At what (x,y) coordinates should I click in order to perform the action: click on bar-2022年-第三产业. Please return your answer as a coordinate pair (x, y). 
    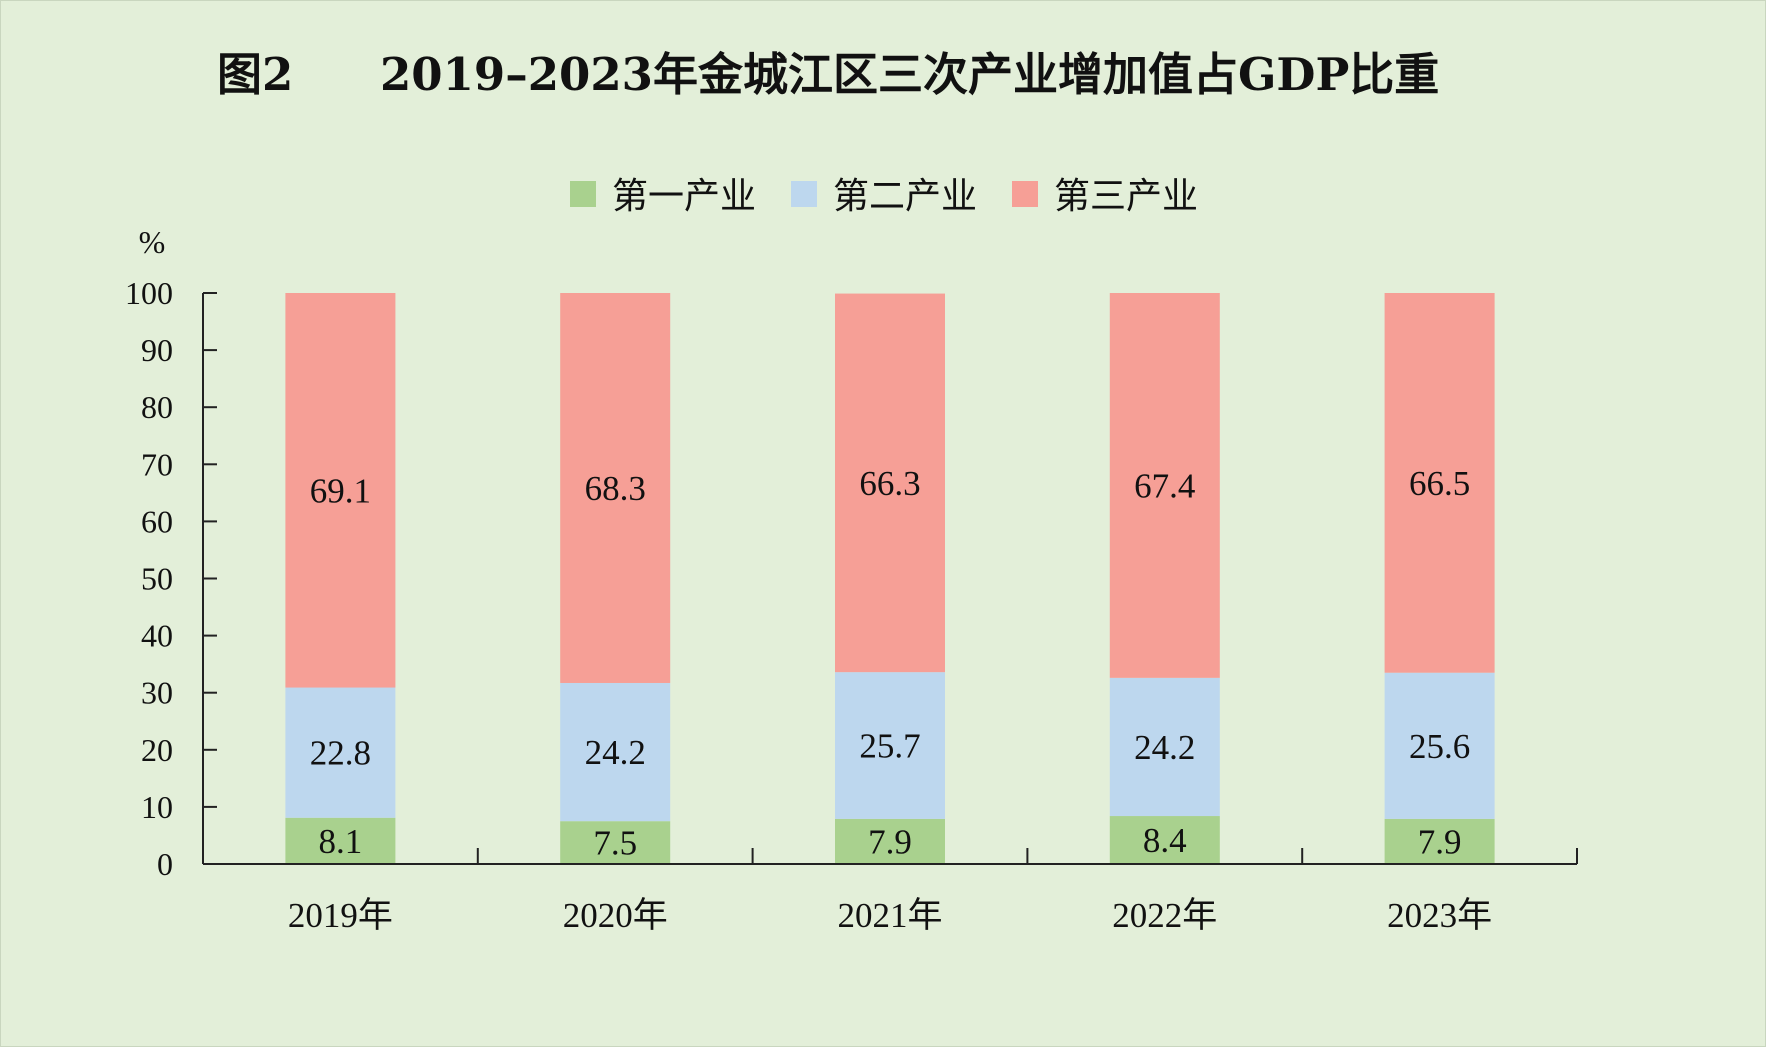
    Looking at the image, I should click on (1164, 485).